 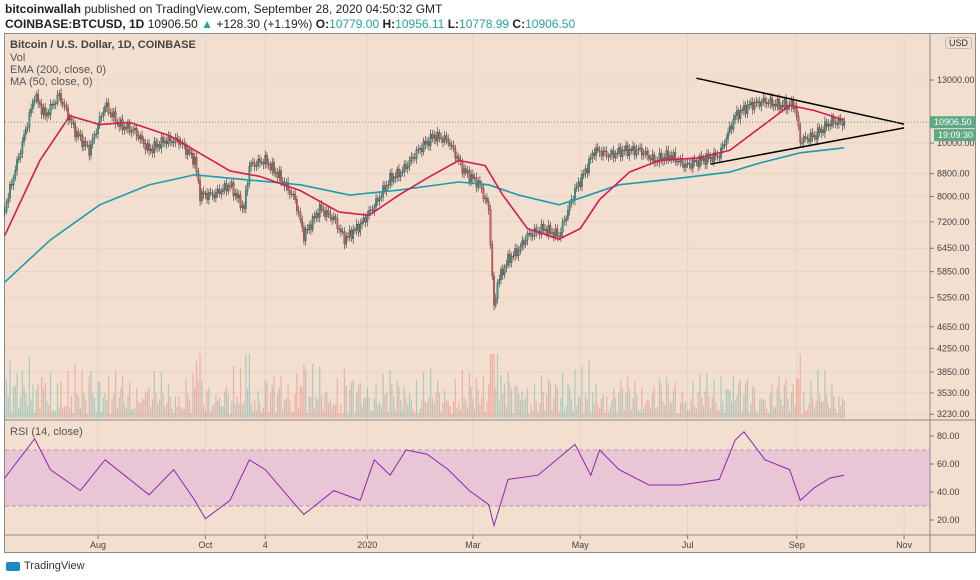 What do you see at coordinates (322, 24) in the screenshot?
I see `open-label: O:` at bounding box center [322, 24].